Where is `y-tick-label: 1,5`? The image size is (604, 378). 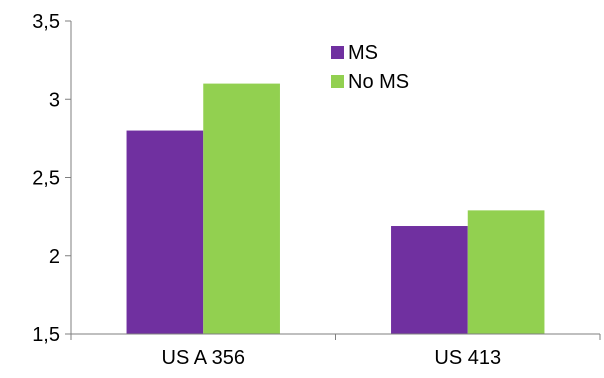 y-tick-label: 1,5 is located at coordinates (46, 335).